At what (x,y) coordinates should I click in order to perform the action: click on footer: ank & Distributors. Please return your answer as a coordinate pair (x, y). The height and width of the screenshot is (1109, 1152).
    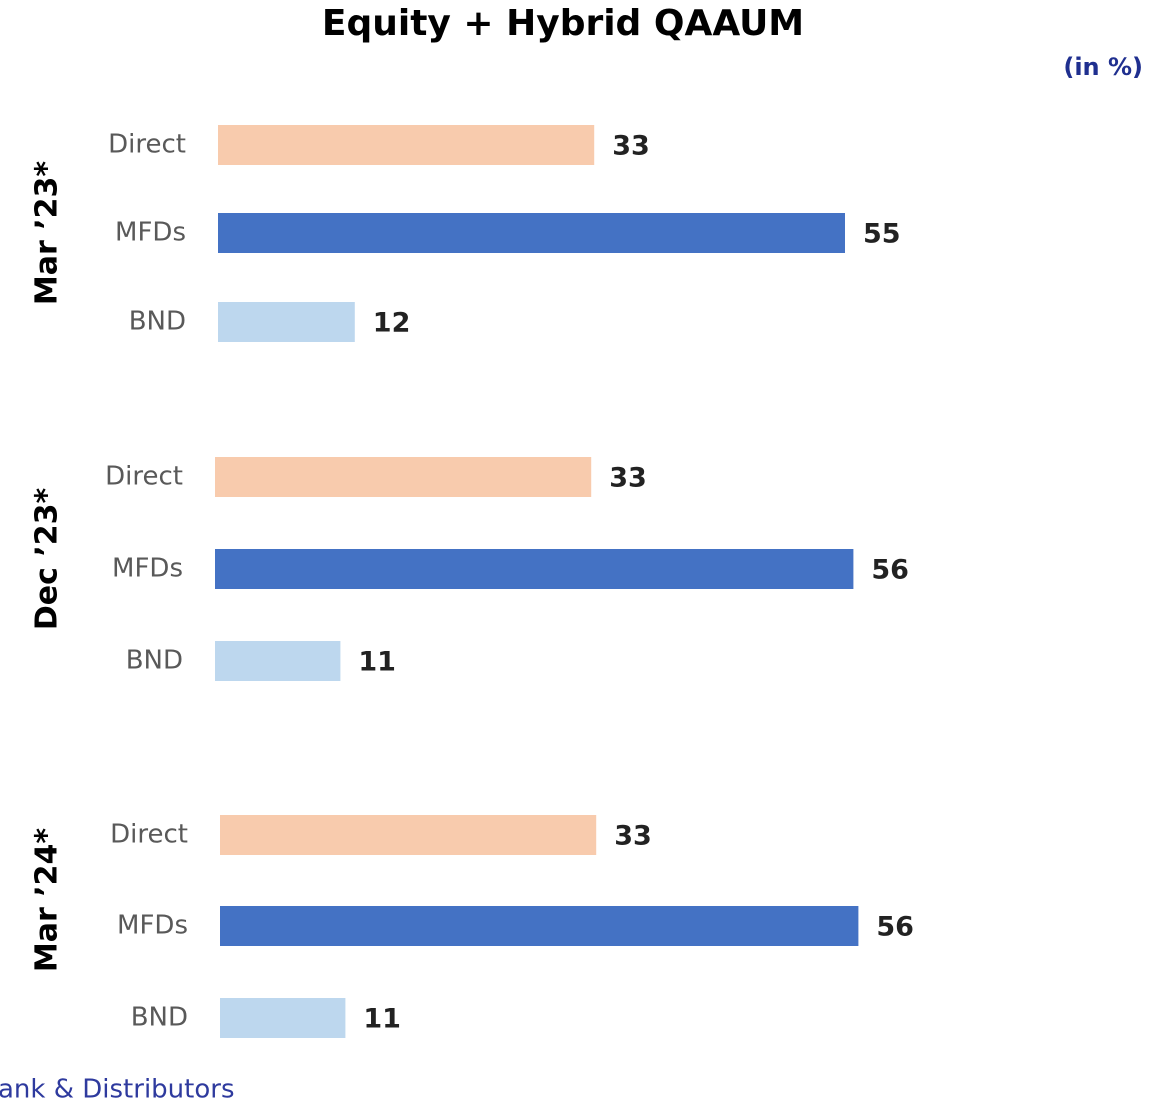
    Looking at the image, I should click on (117, 1090).